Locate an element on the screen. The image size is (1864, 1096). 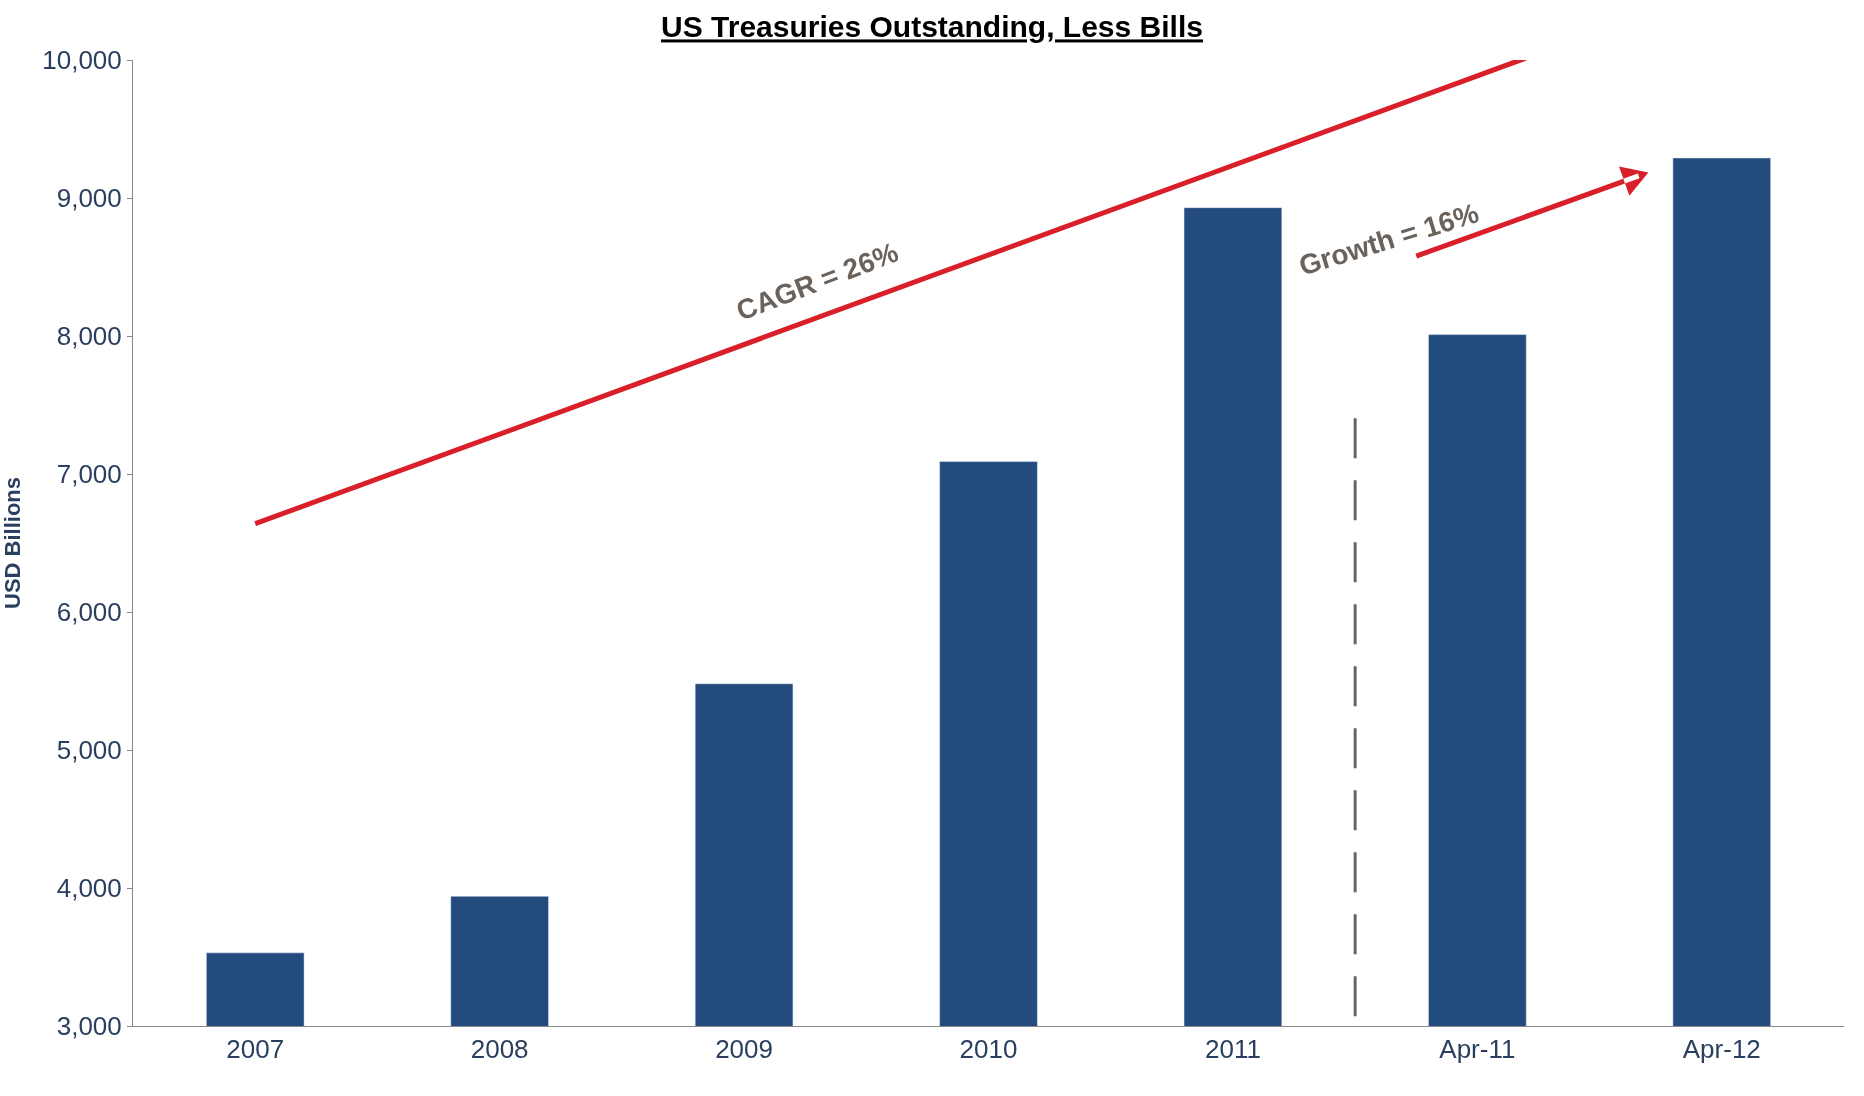
y-tick-label: 4,000 is located at coordinates (89, 888).